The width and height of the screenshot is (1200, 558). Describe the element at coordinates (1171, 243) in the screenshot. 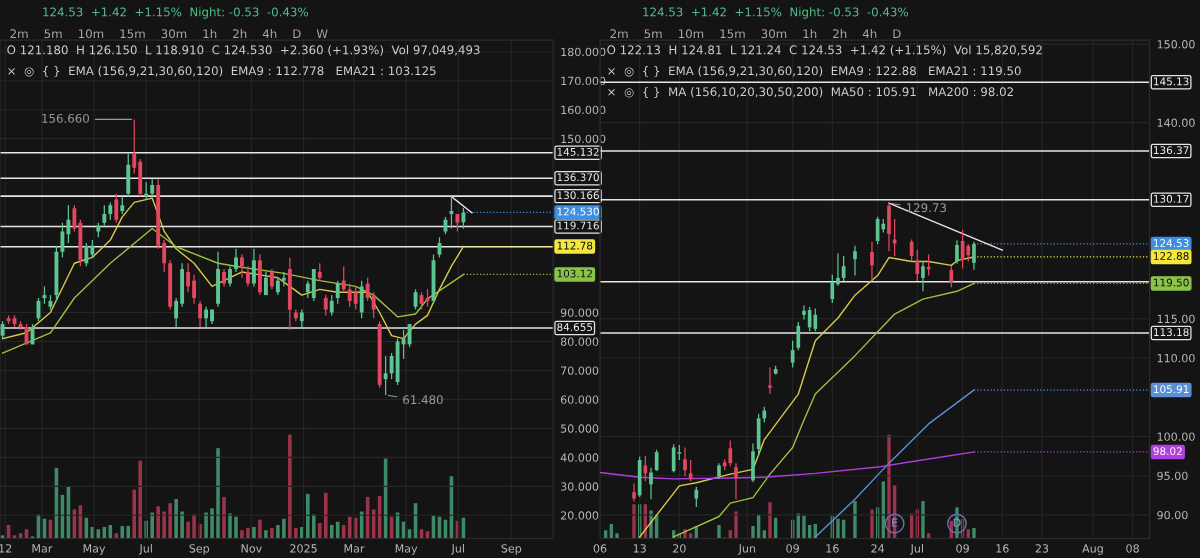

I see `ref-line-label: 124.53` at that location.